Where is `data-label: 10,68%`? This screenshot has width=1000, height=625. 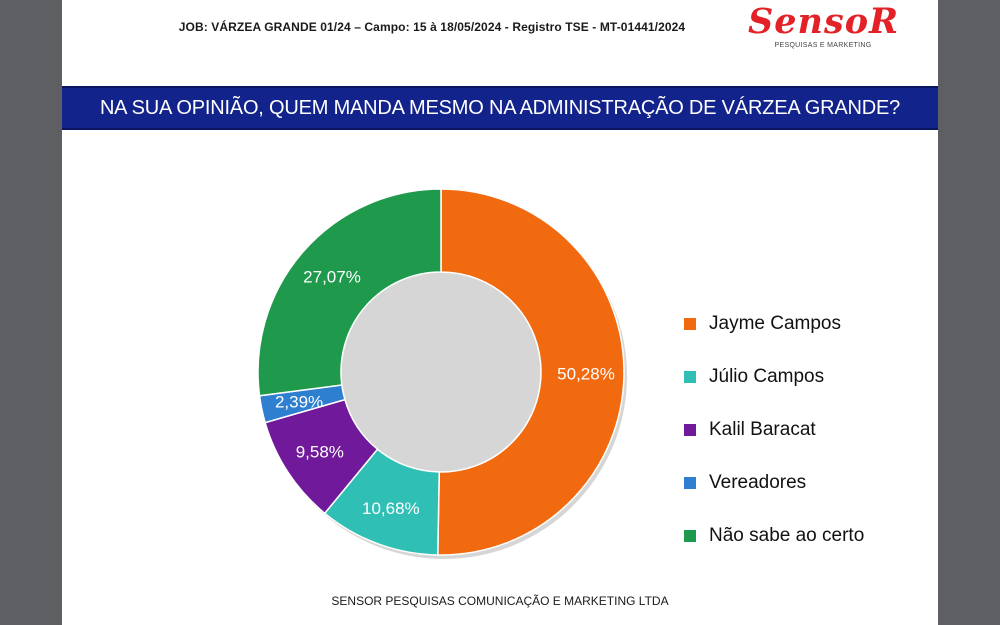
data-label: 10,68% is located at coordinates (391, 508).